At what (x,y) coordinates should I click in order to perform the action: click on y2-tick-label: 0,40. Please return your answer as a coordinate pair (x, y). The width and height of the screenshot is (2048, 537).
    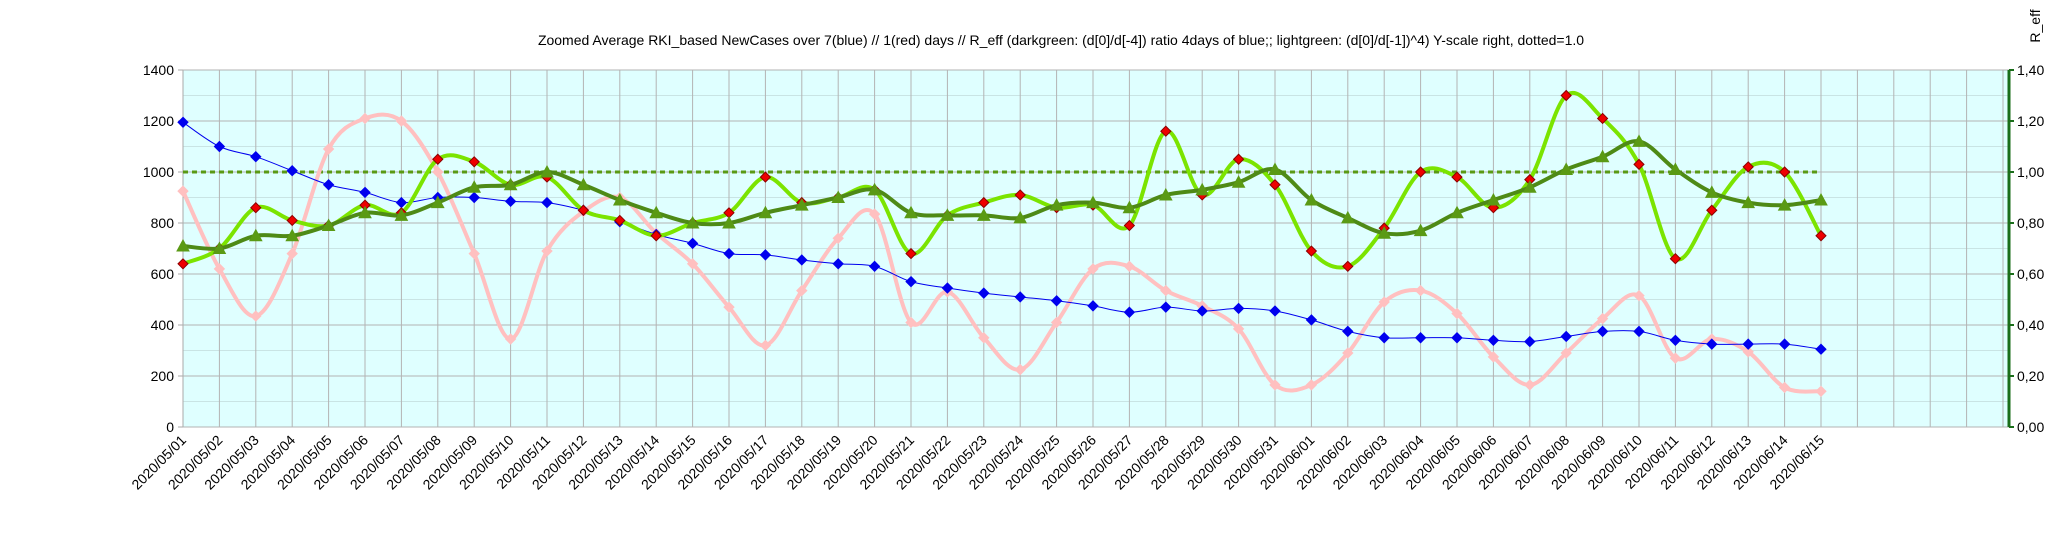
    Looking at the image, I should click on (2030, 325).